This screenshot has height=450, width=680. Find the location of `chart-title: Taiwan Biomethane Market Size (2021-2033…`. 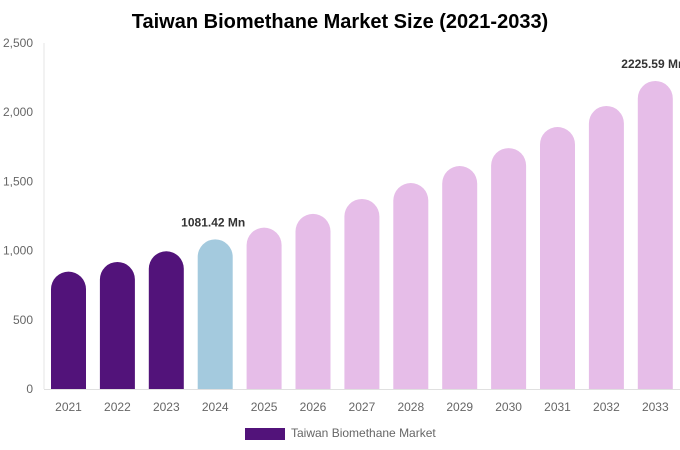

chart-title: Taiwan Biomethane Market Size (2021-2033… is located at coordinates (340, 22).